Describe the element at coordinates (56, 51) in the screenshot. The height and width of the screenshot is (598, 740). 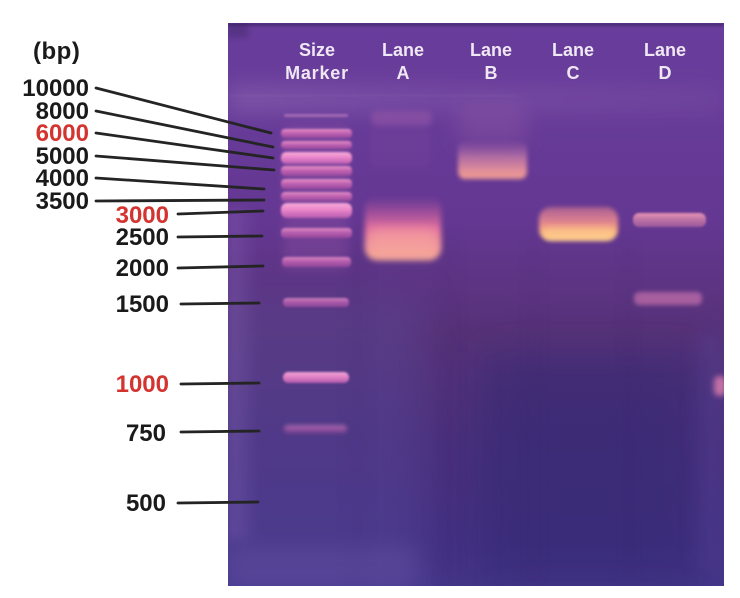
I see `svg-text: (bp)` at that location.